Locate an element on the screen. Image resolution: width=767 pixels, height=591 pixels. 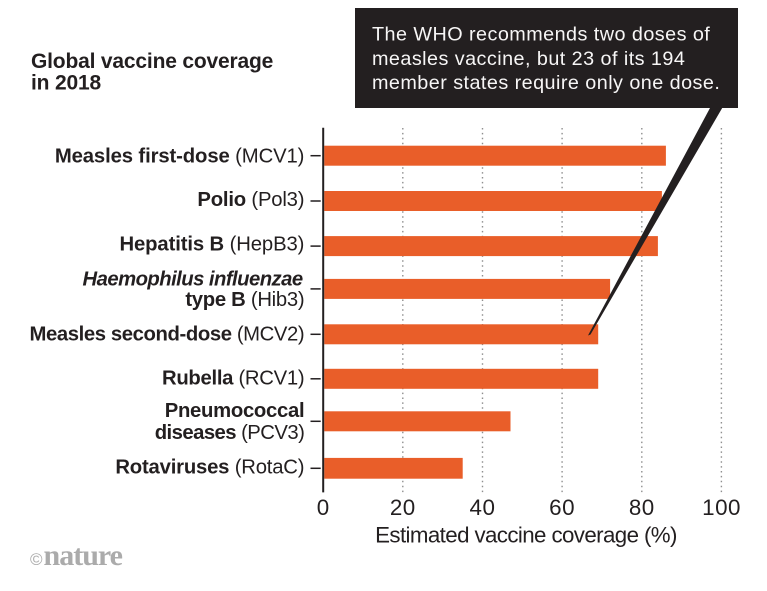
svg-text: Measles second-dose (MCV2) is located at coordinates (167, 334).